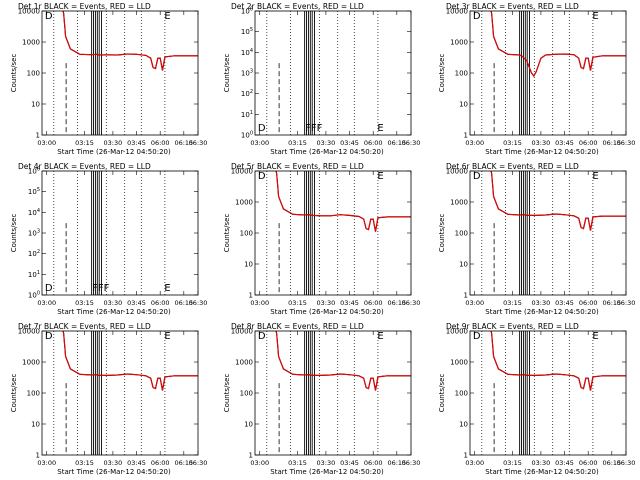 This screenshot has height=480, width=640. Describe the element at coordinates (84, 326) in the screenshot. I see `panel-title: Det 7r BLACK = Events, RED = LLD` at that location.